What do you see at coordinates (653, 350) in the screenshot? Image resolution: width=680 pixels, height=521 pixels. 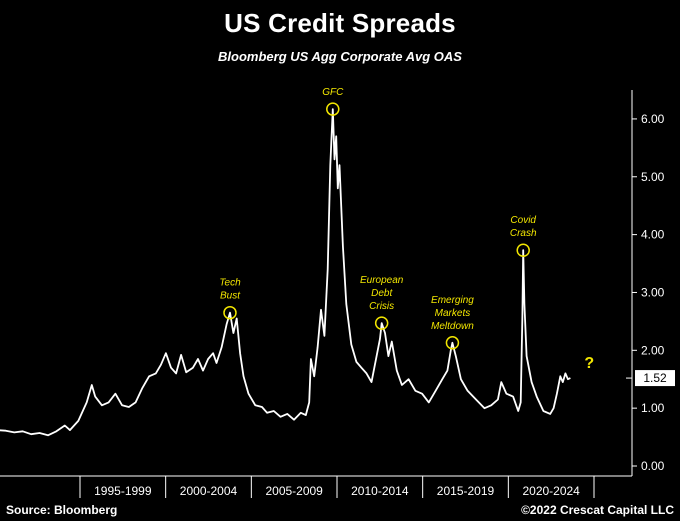 I see `y-tick-label: 2.00` at bounding box center [653, 350].